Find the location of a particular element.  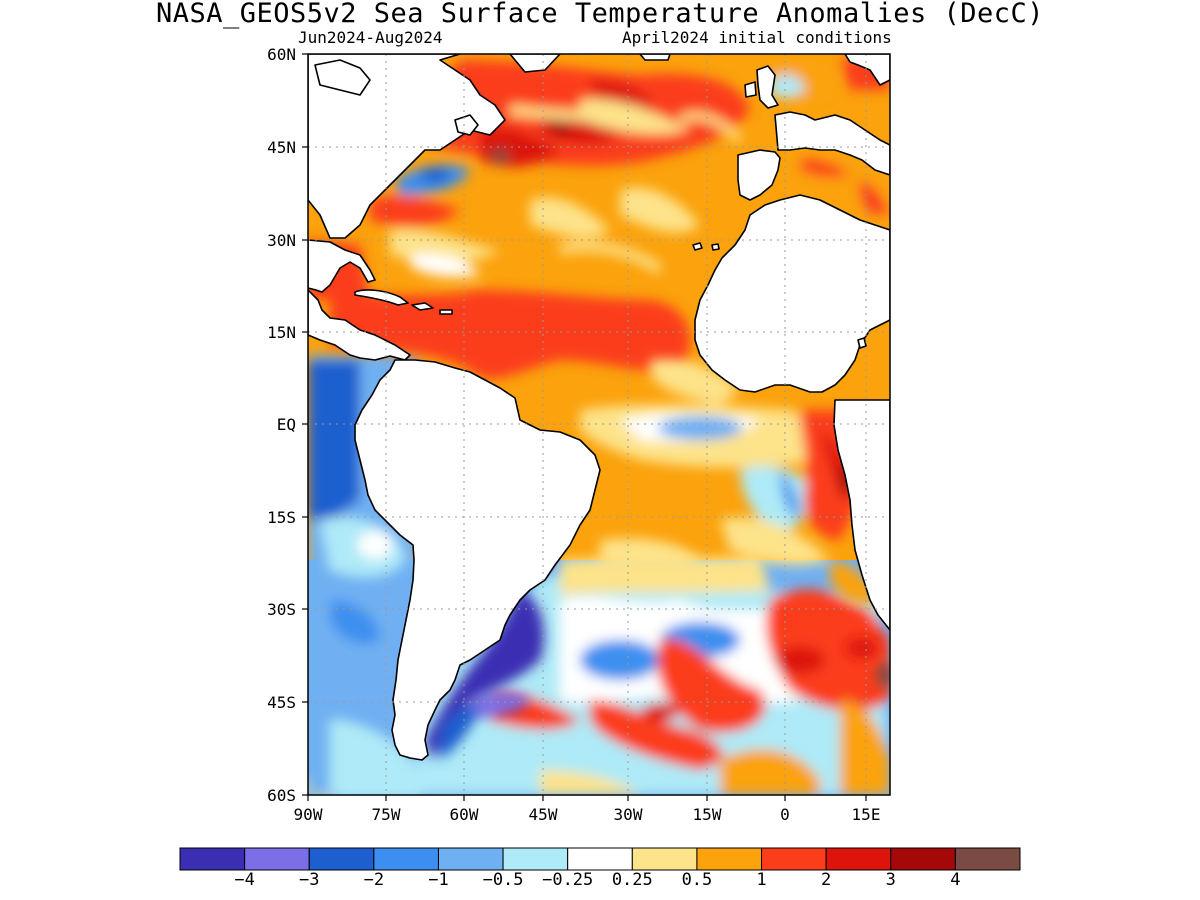

colorbar-tick-label: −3 is located at coordinates (309, 880).